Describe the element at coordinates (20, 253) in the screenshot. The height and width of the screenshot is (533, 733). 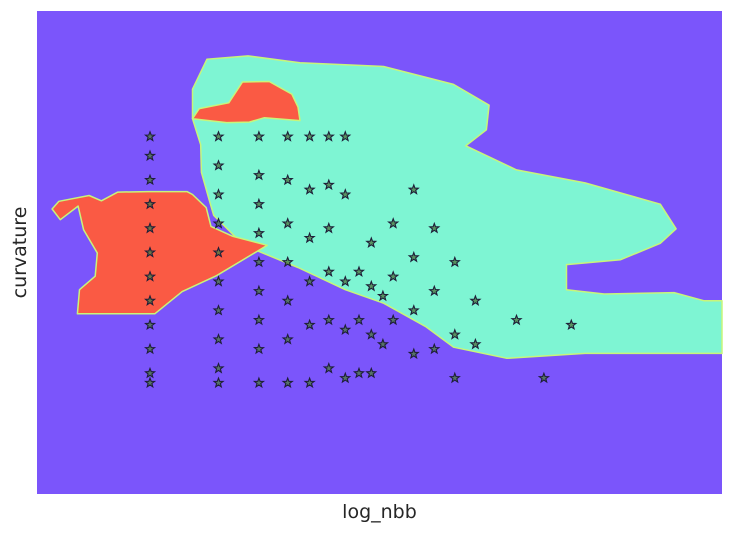
I see `y-axis-label: curvature` at that location.